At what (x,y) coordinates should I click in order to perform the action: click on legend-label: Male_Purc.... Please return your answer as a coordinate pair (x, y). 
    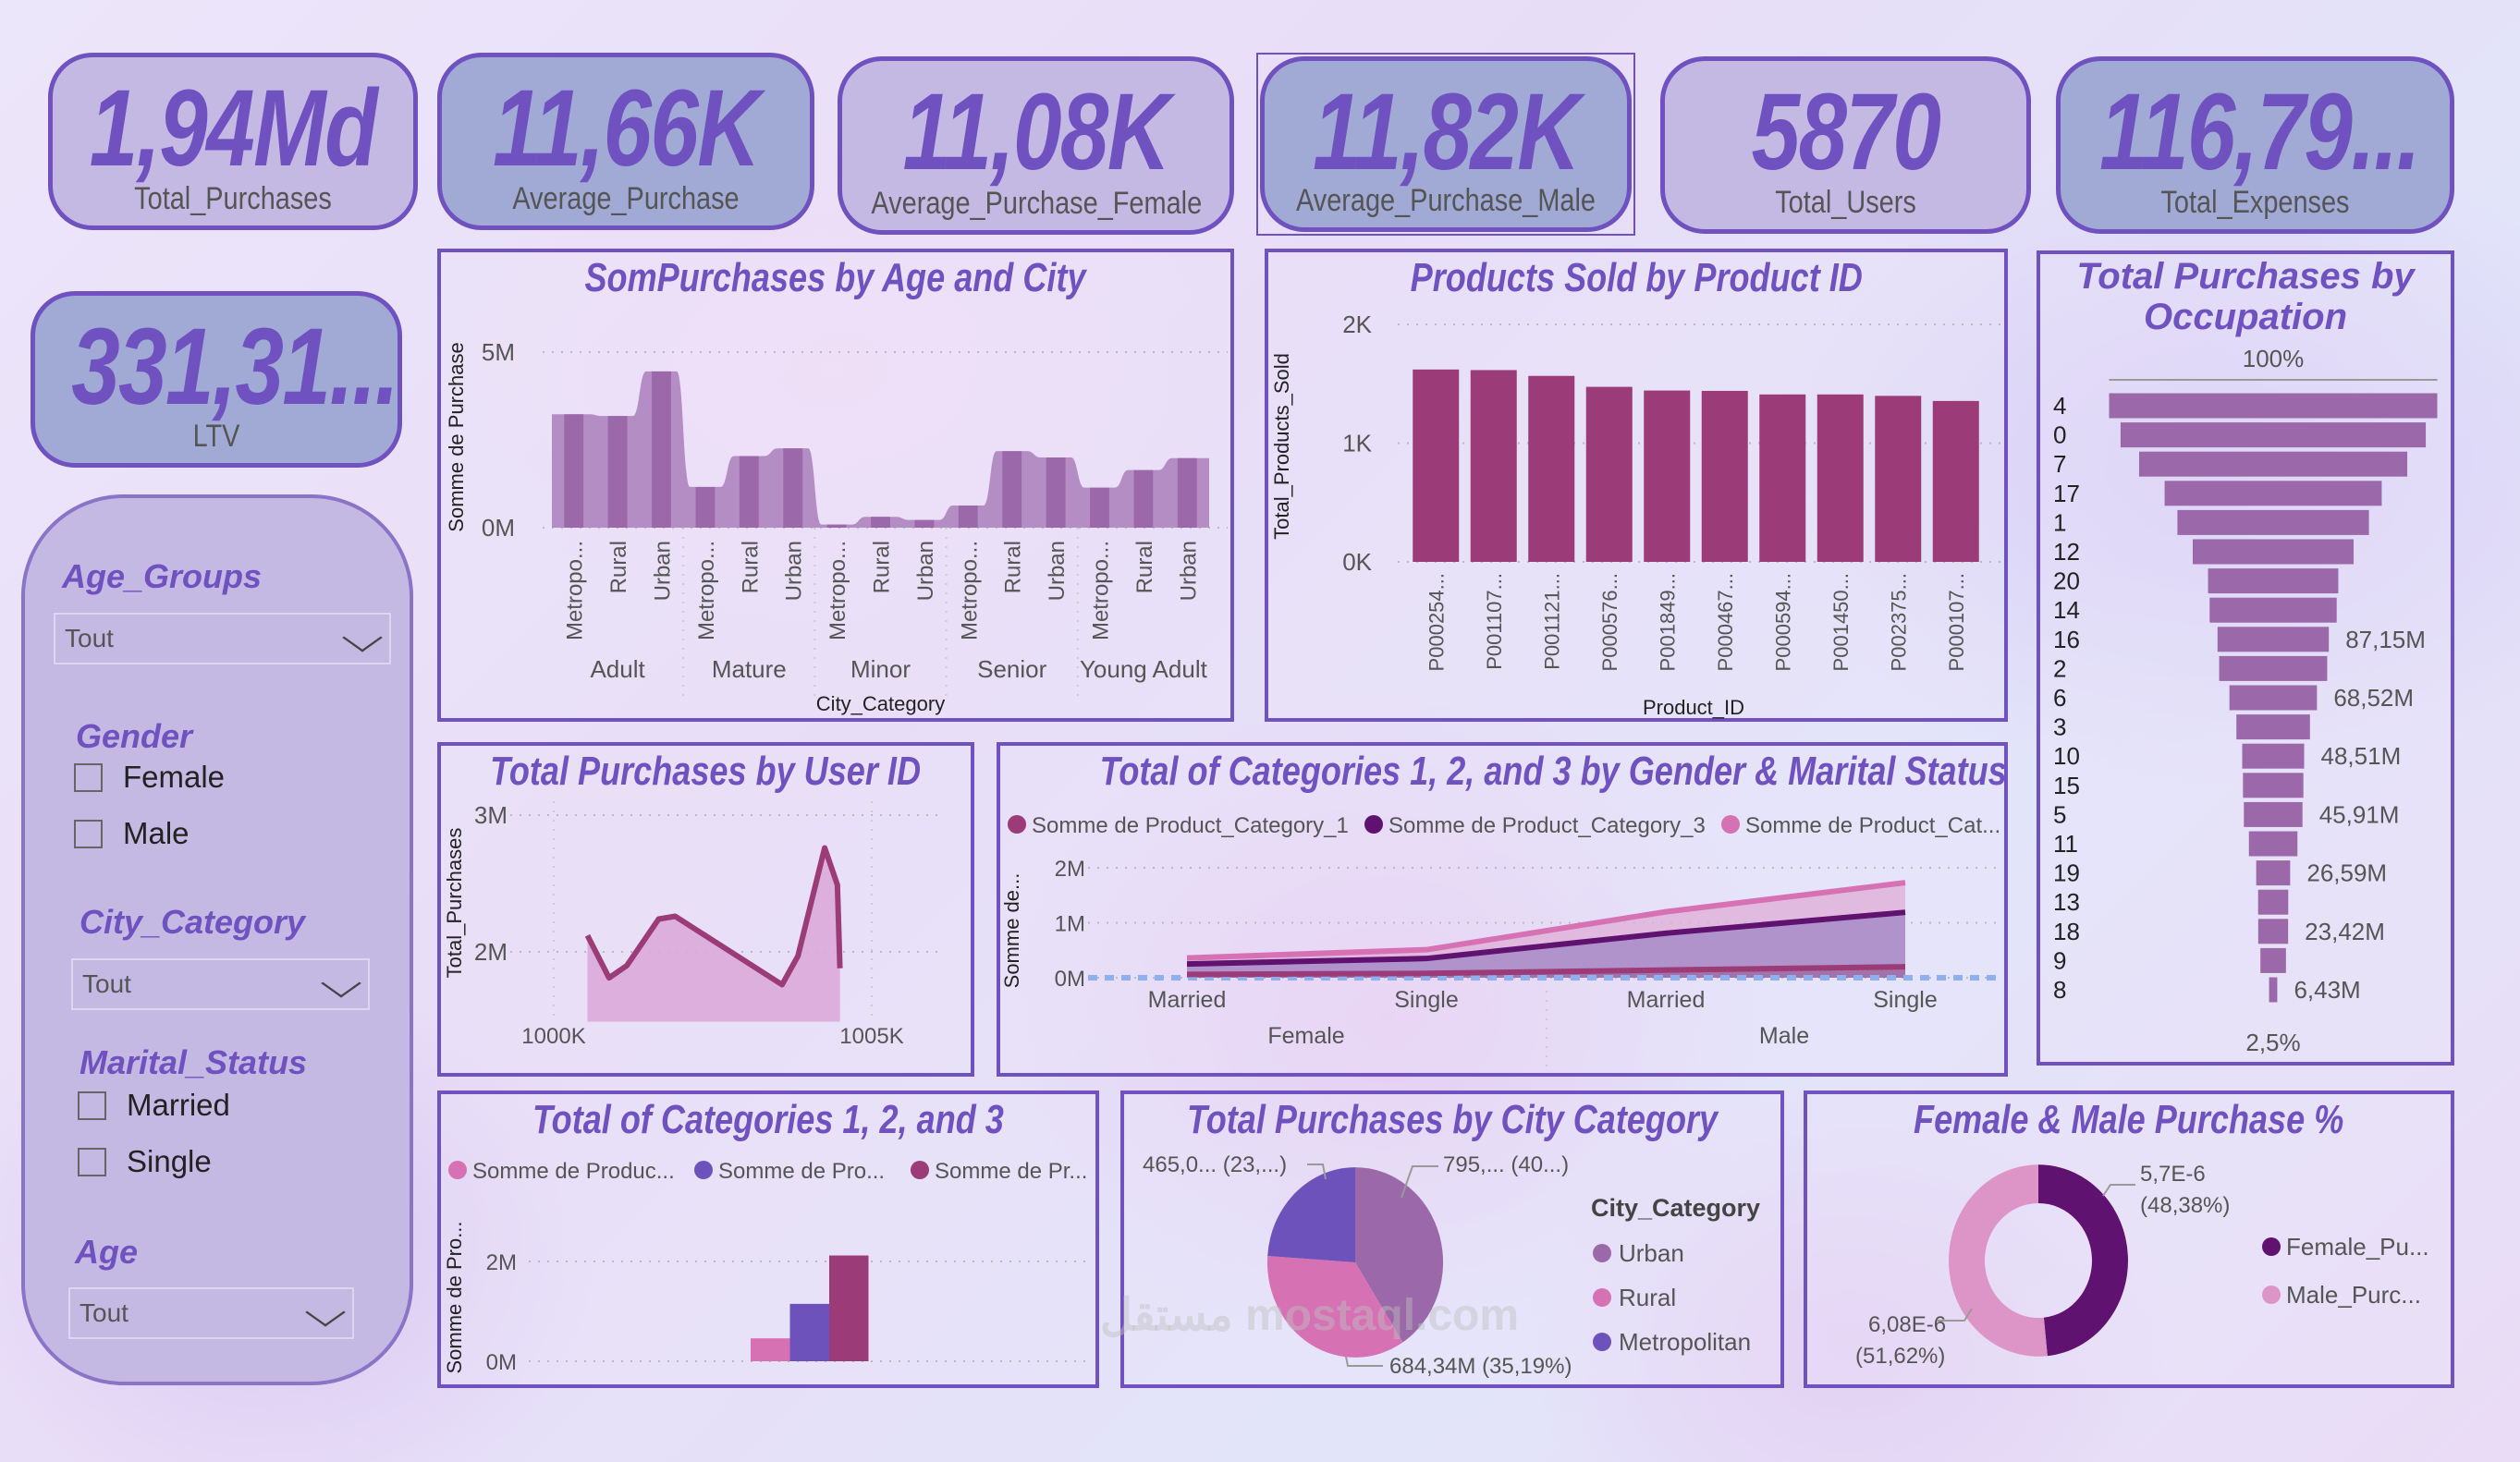
    Looking at the image, I should click on (2353, 1295).